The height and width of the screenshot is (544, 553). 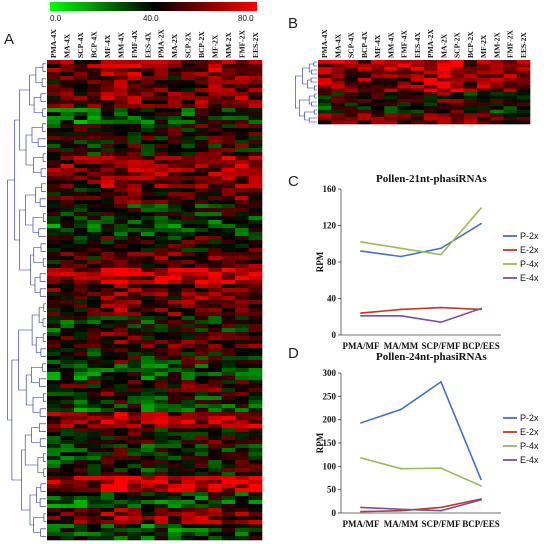 What do you see at coordinates (364, 44) in the screenshot?
I see `heatmap-b-column-label: BCP-4X` at bounding box center [364, 44].